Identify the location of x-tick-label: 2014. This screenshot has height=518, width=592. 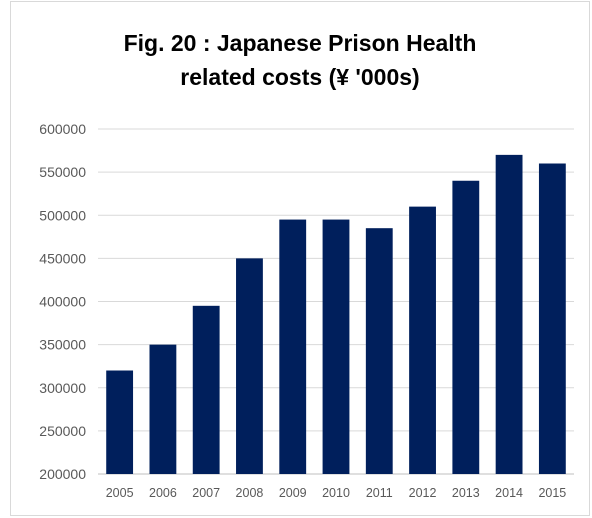
(509, 493).